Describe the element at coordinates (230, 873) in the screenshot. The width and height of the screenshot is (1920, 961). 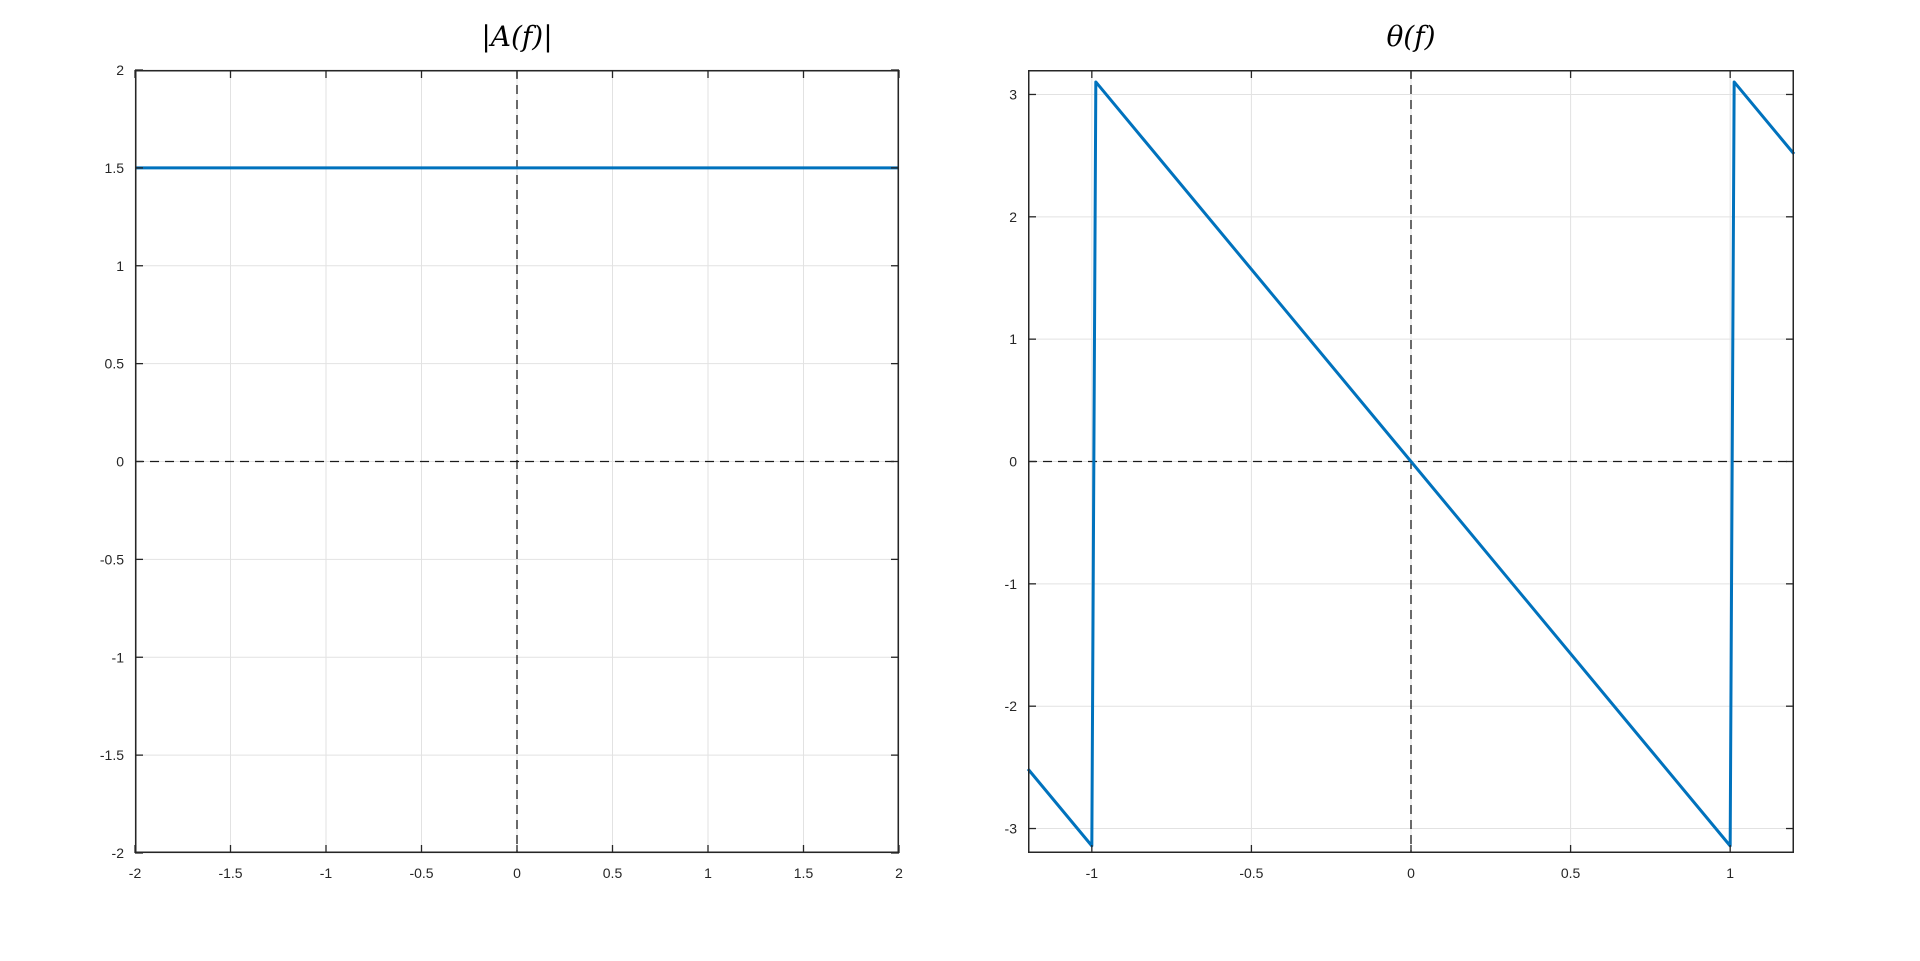
I see `x-tick-label: -1.5` at that location.